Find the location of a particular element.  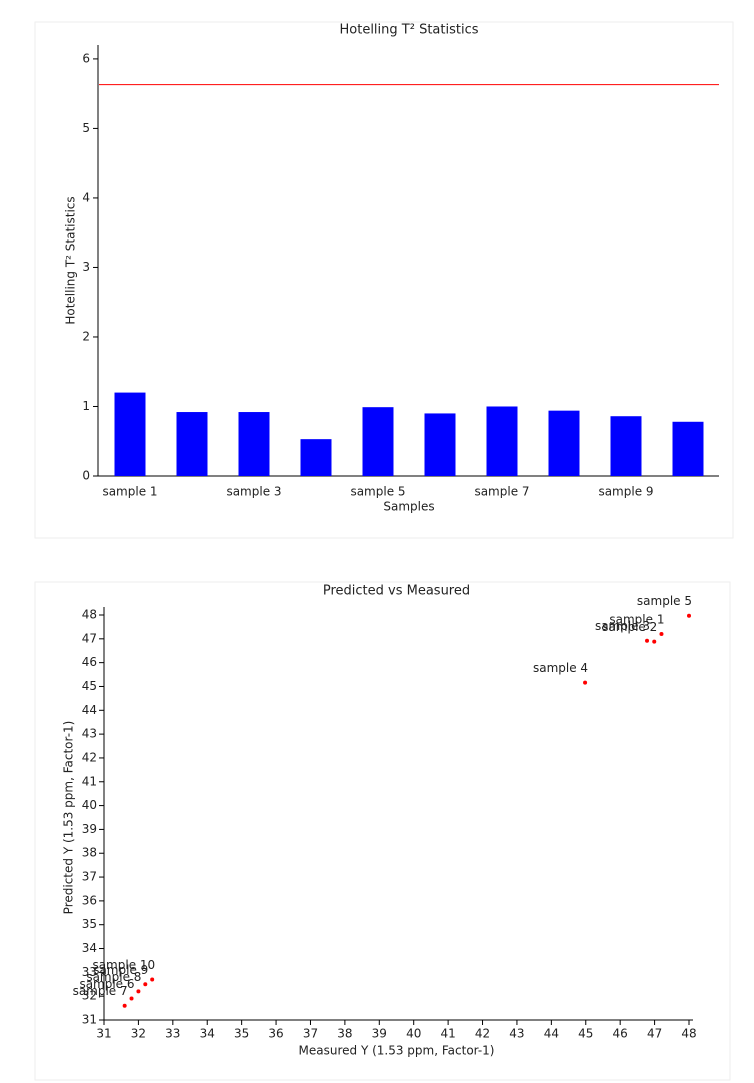

x-tick-label: 45 is located at coordinates (585, 1034).